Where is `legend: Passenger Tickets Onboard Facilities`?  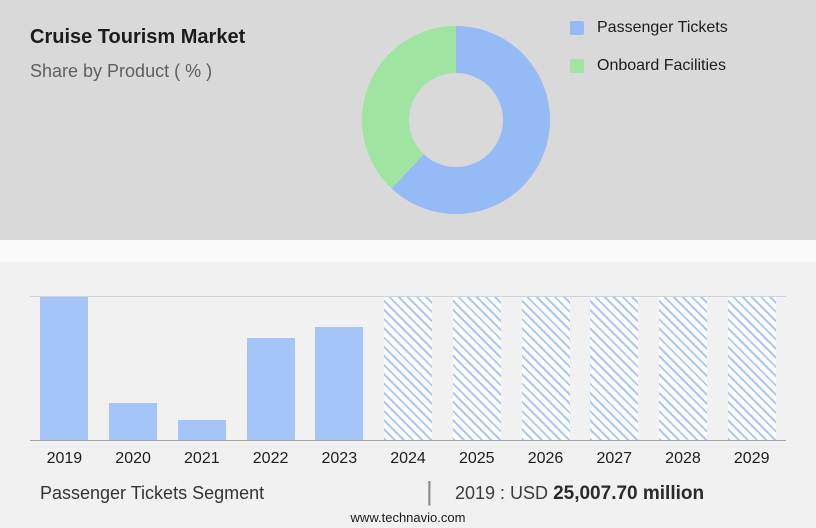
legend: Passenger Tickets Onboard Facilities is located at coordinates (649, 52).